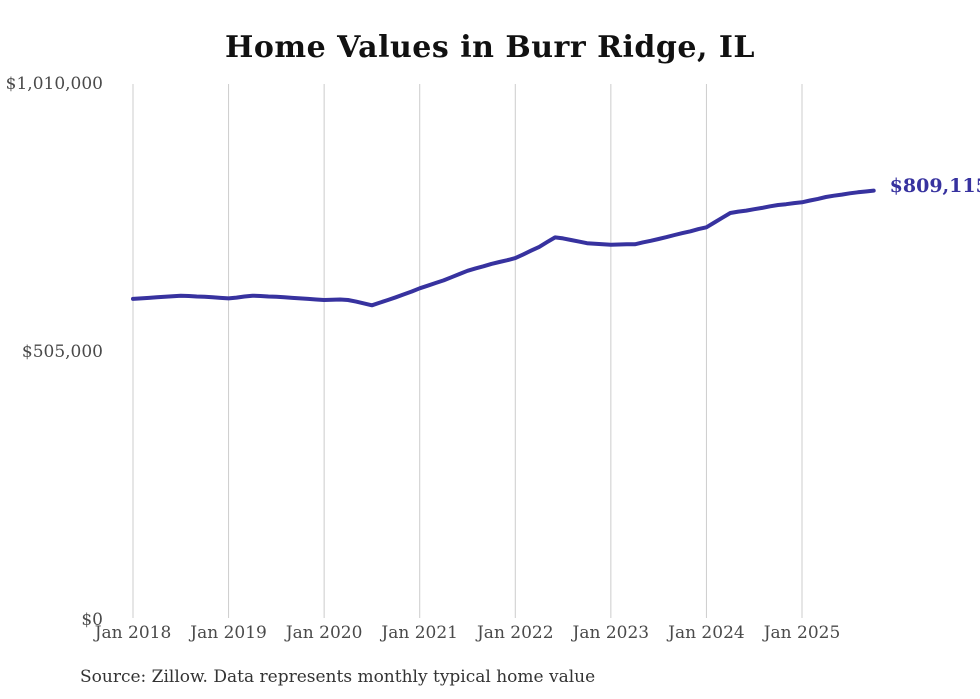 The width and height of the screenshot is (980, 699). Describe the element at coordinates (503, 248) in the screenshot. I see `home-value-series-line` at that location.